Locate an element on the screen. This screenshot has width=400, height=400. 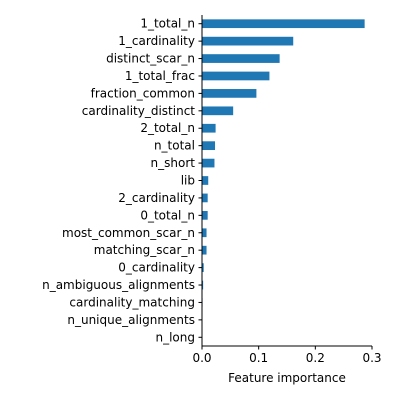
y-tick-label: 1_cardinality is located at coordinates (156, 41).